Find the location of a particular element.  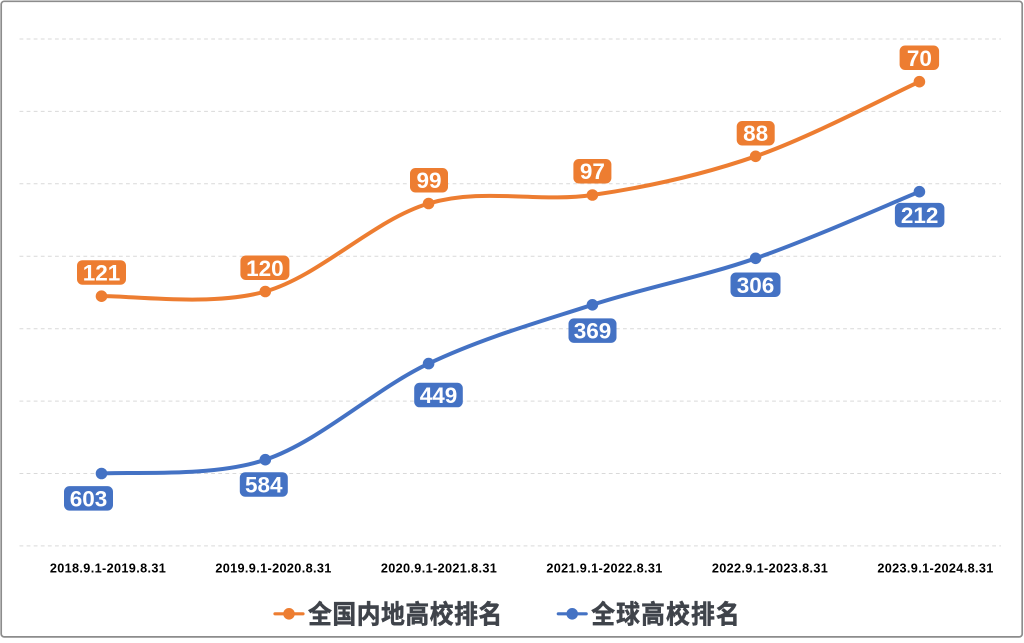

svg-text: 88 is located at coordinates (755, 133).